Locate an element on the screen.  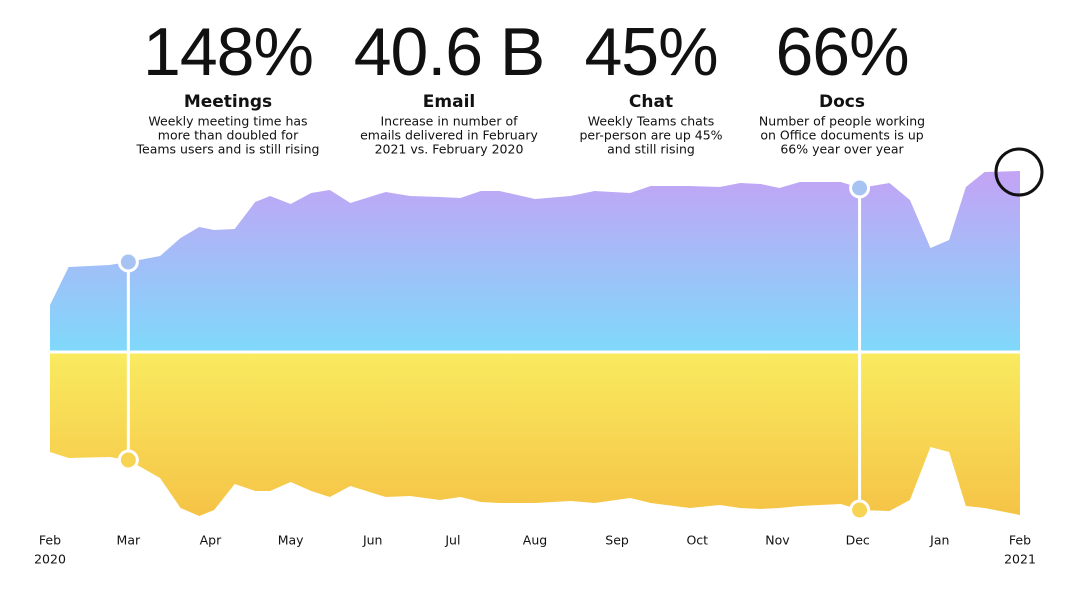
stat-title: Chat is located at coordinates (651, 102).